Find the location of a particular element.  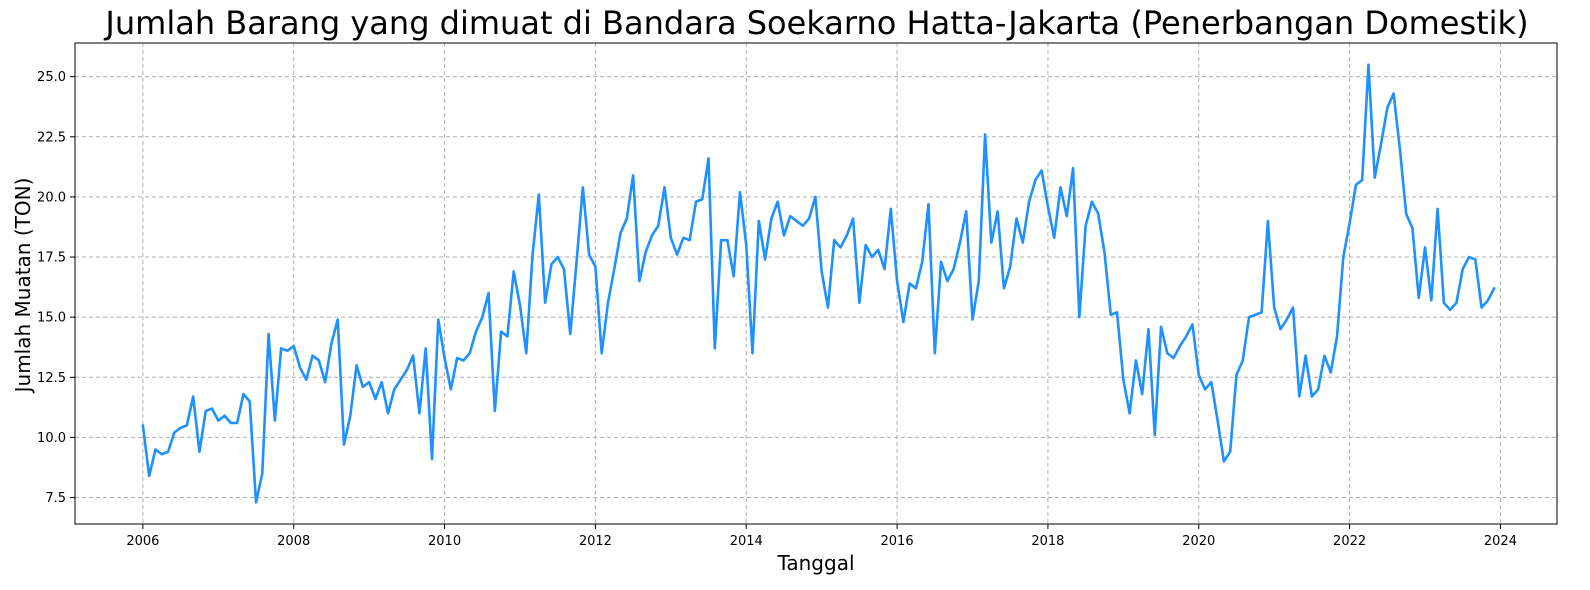

y-tick-label: 10.0 is located at coordinates (51, 438).